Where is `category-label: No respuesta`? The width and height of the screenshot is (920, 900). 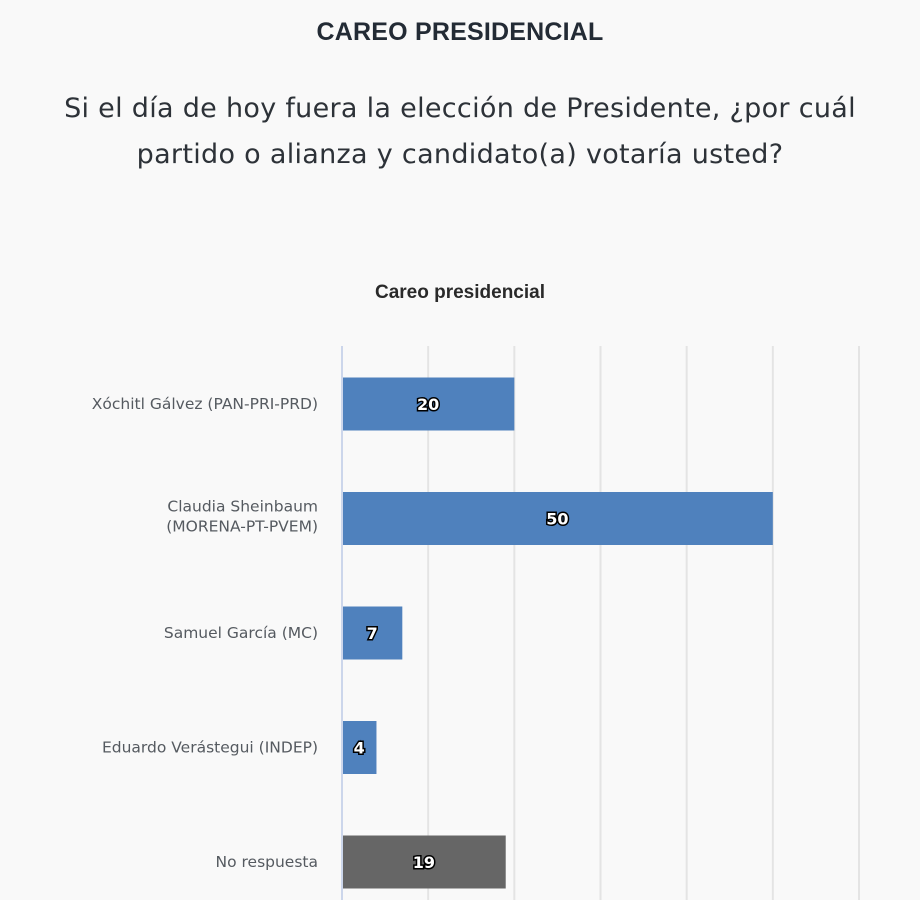 category-label: No respuesta is located at coordinates (267, 862).